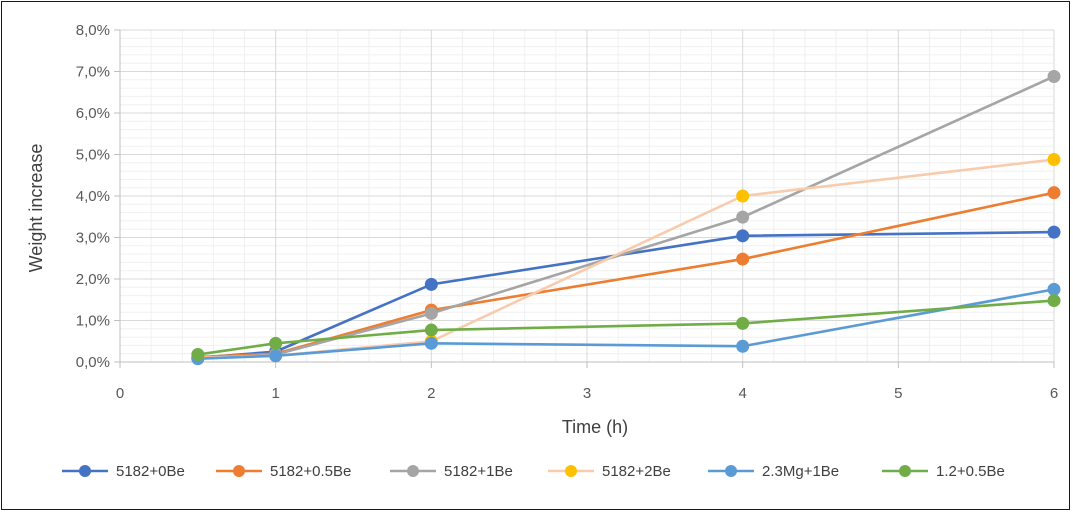 Image resolution: width=1073 pixels, height=513 pixels. I want to click on x-tick-label: 2, so click(431, 393).